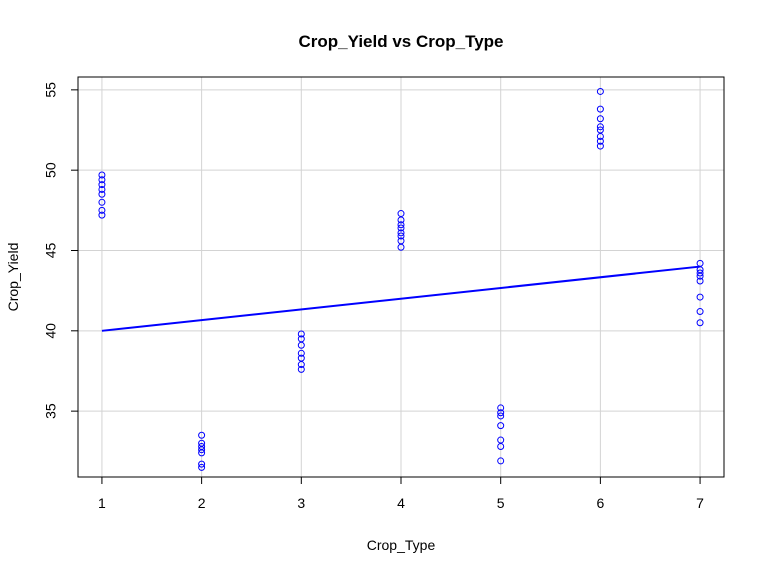 This screenshot has width=764, height=574. Describe the element at coordinates (51, 90) in the screenshot. I see `y-tick-label: 55` at that location.